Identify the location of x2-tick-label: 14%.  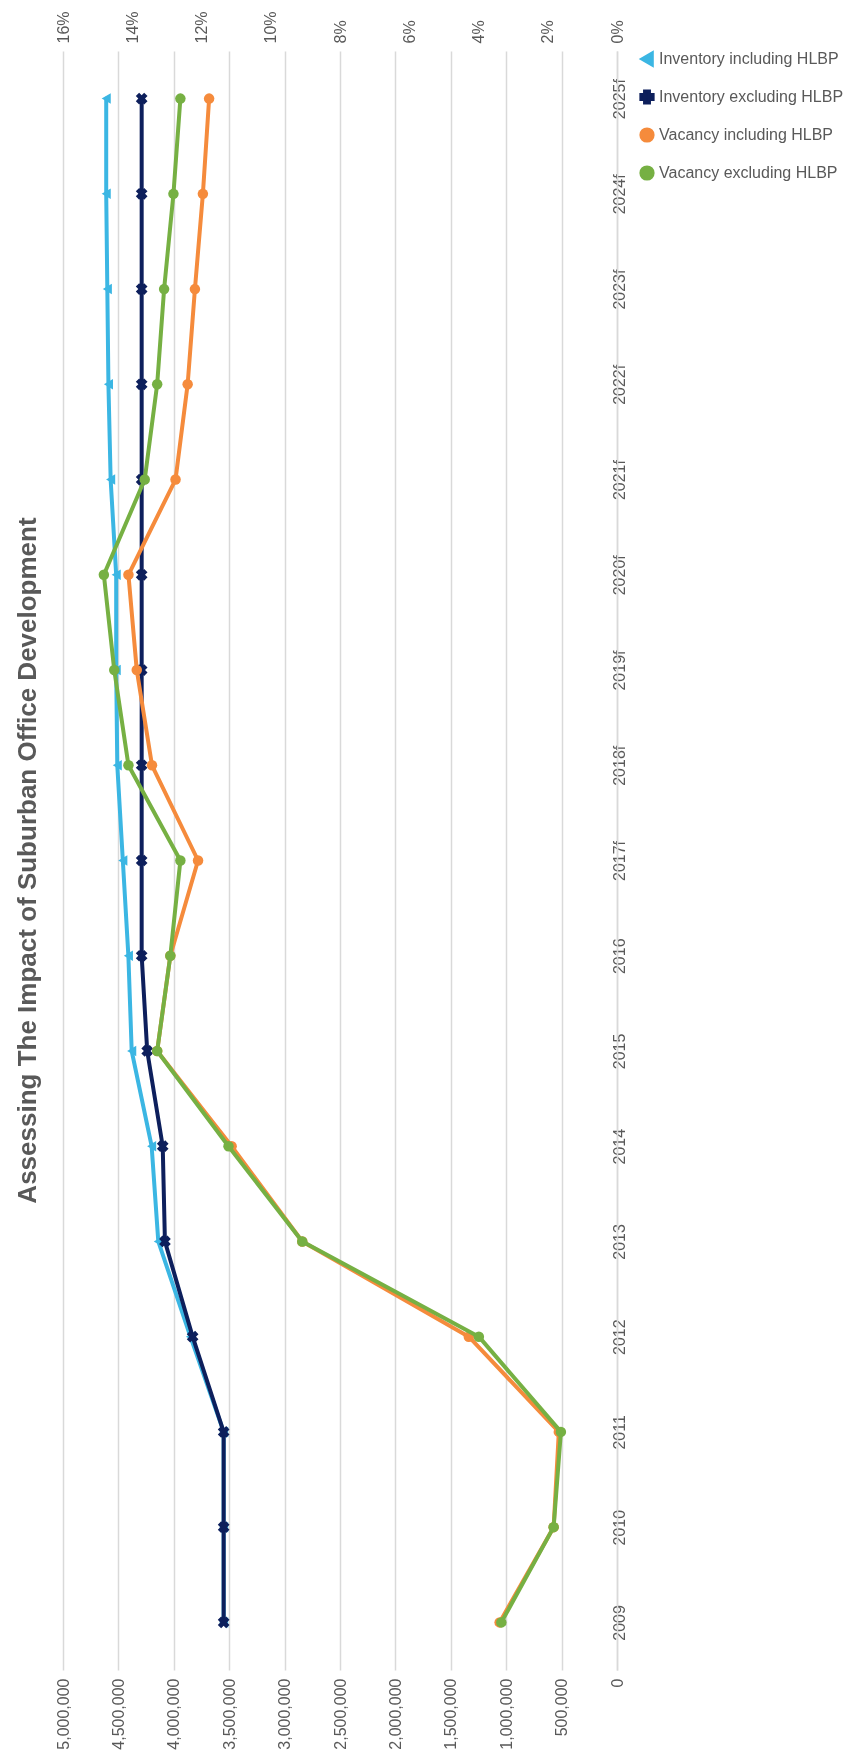
(132, 27).